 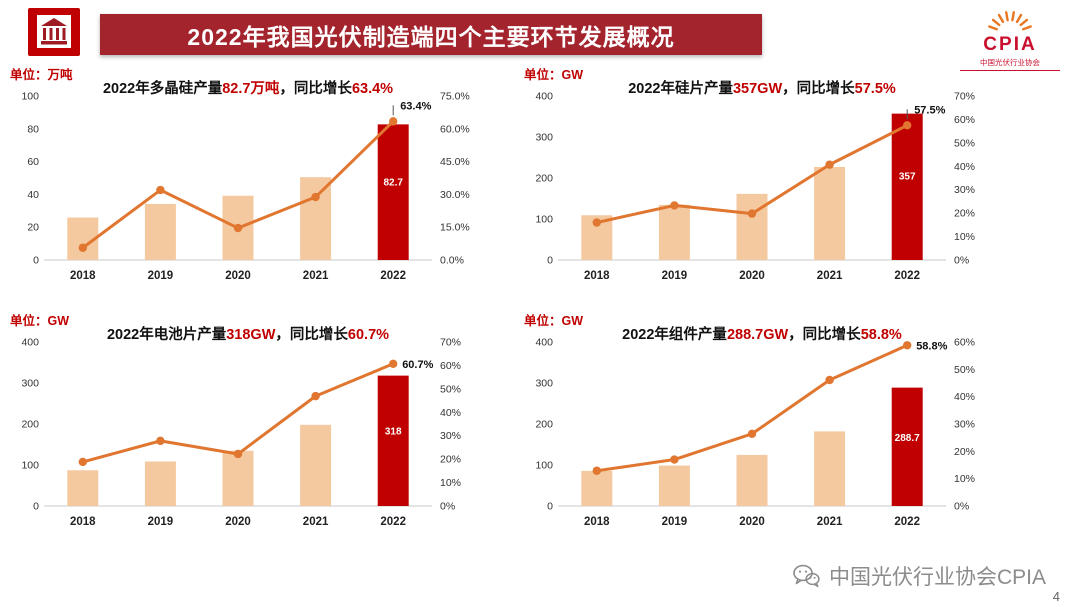 I want to click on cpia-emblem-icon, so click(x=54, y=32).